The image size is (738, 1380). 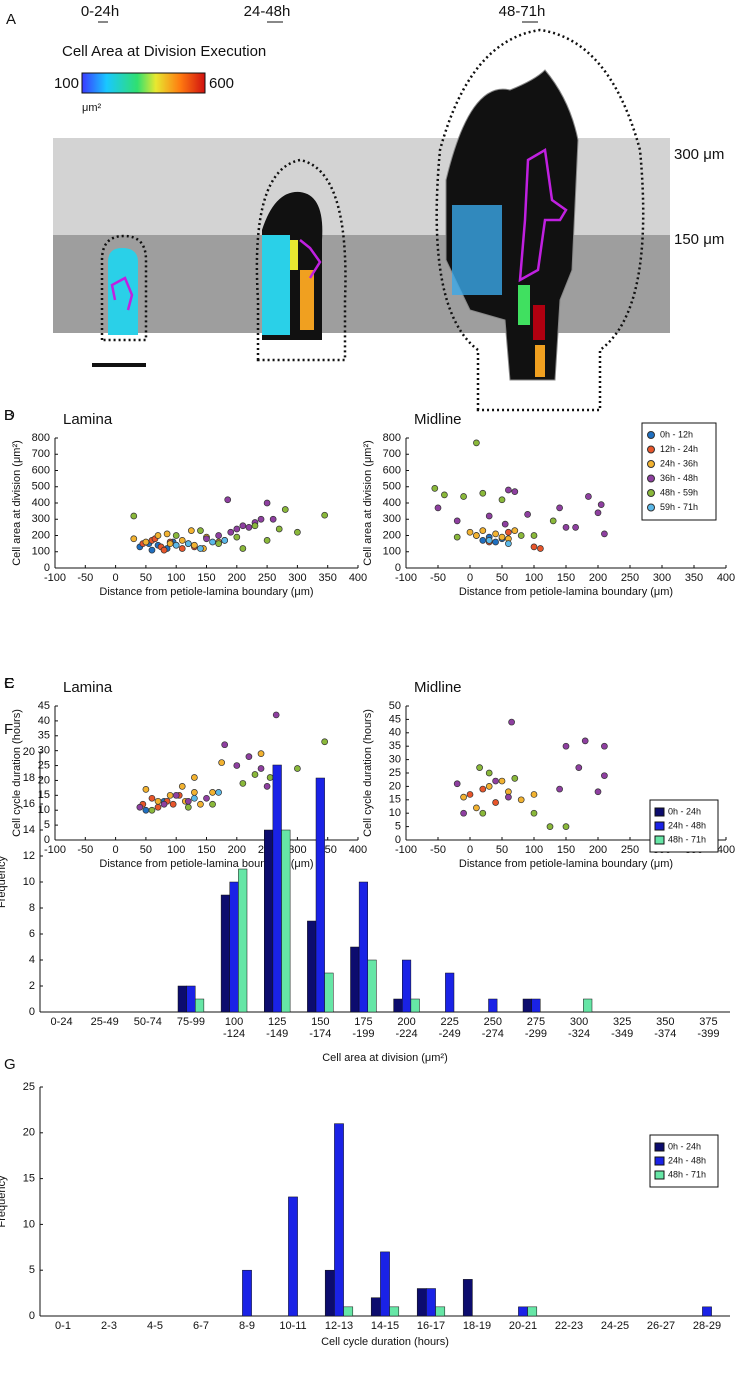 What do you see at coordinates (143, 83) in the screenshot?
I see `colorbar` at bounding box center [143, 83].